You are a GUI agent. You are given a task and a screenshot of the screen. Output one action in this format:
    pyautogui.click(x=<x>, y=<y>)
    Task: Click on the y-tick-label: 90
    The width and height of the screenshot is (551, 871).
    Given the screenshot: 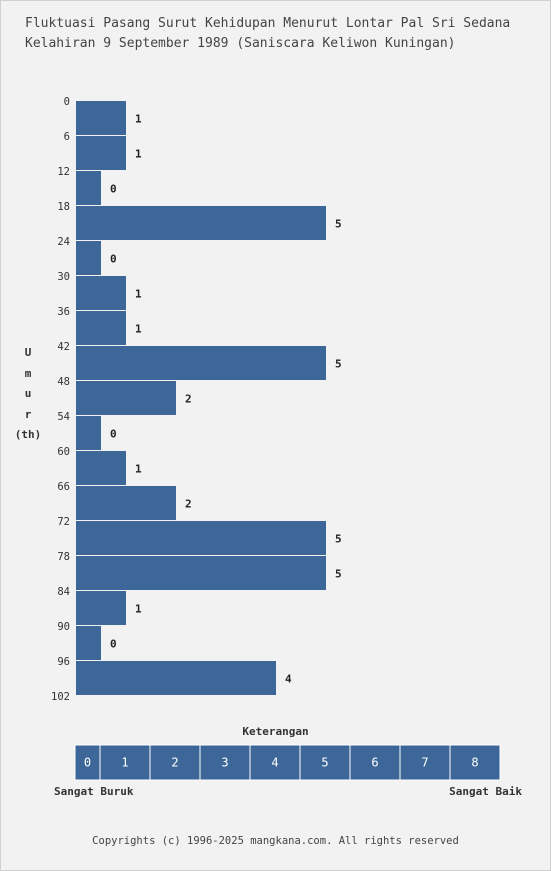 What is the action you would take?
    pyautogui.click(x=63, y=627)
    